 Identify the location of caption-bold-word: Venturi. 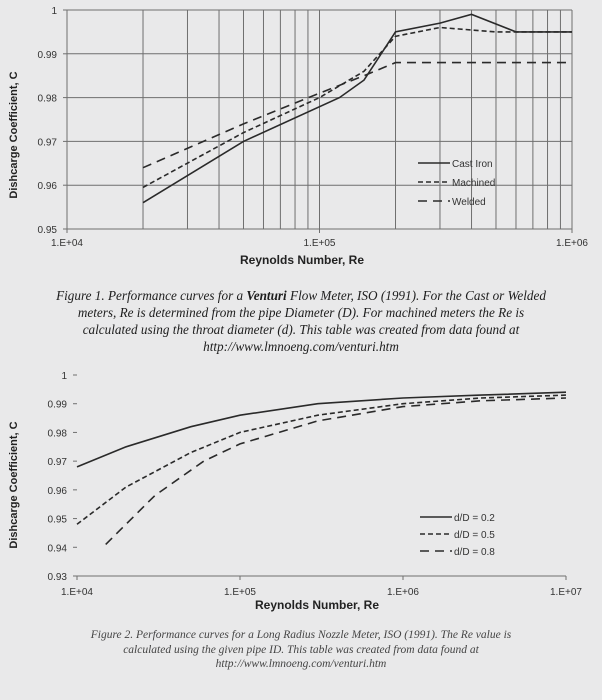
(266, 295).